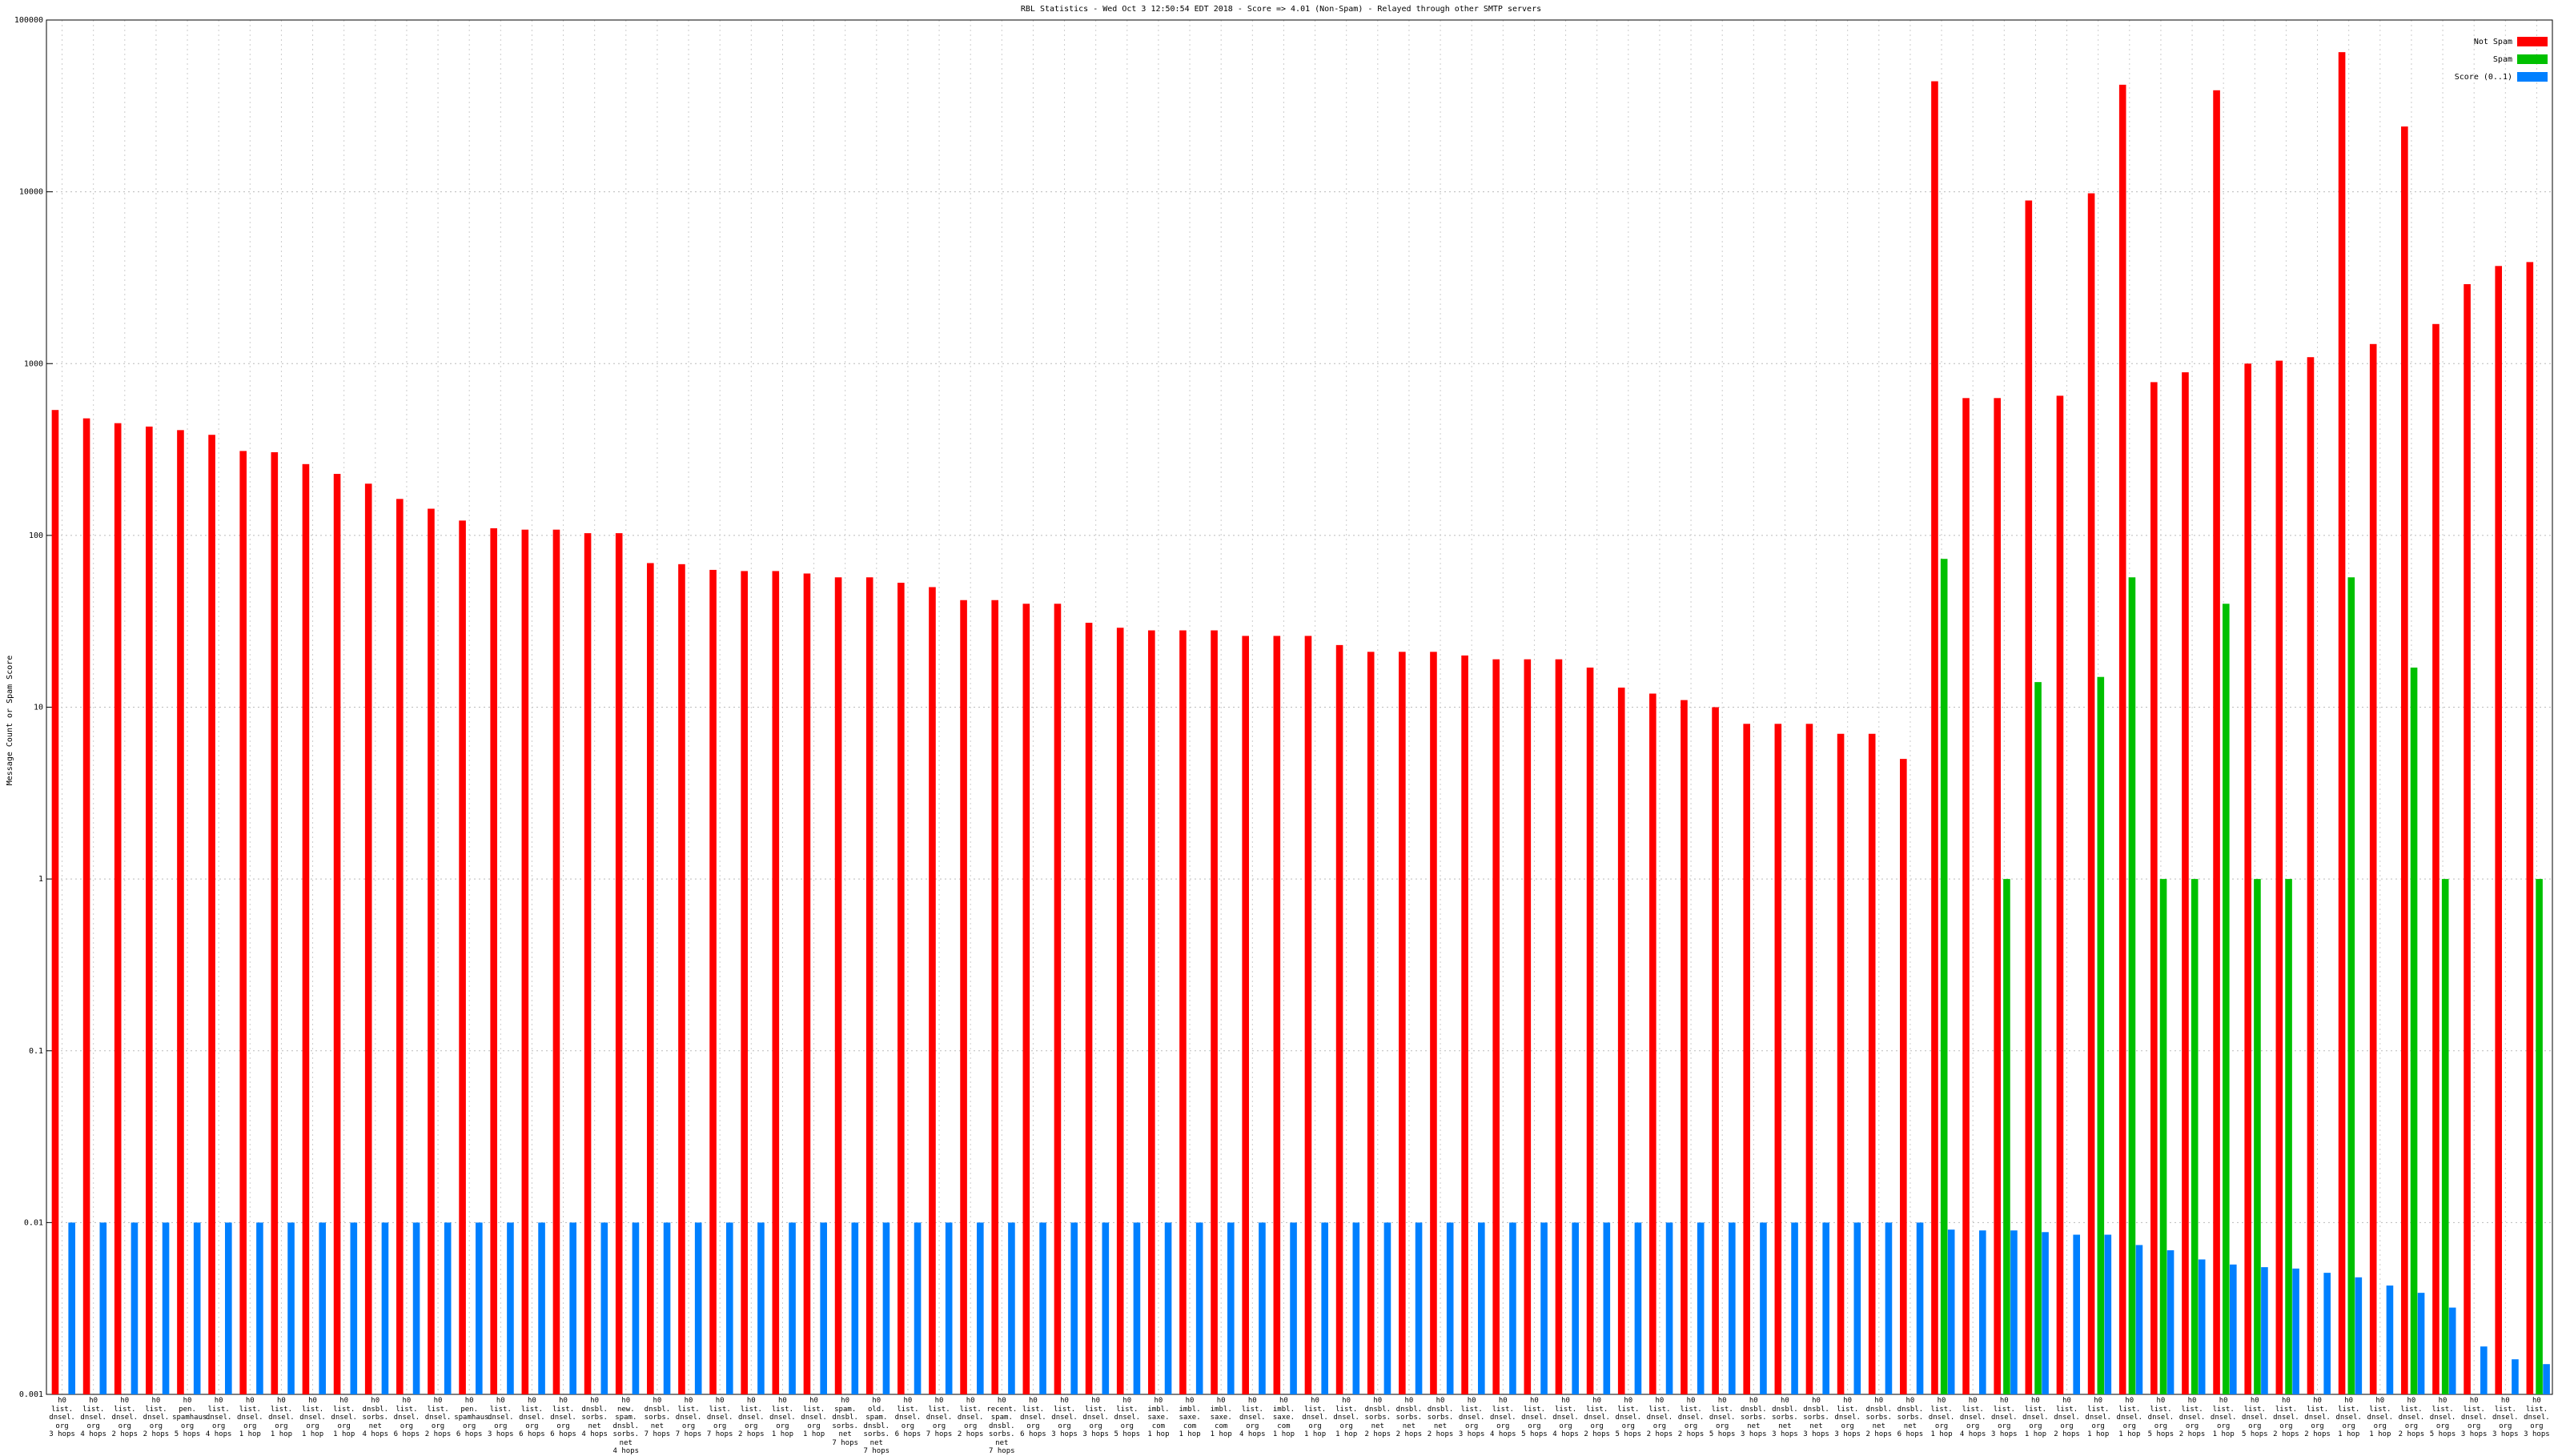  What do you see at coordinates (658, 1418) in the screenshot?
I see `x-tick-label: h0 dnsbl. sorbs. net 7 hops` at bounding box center [658, 1418].